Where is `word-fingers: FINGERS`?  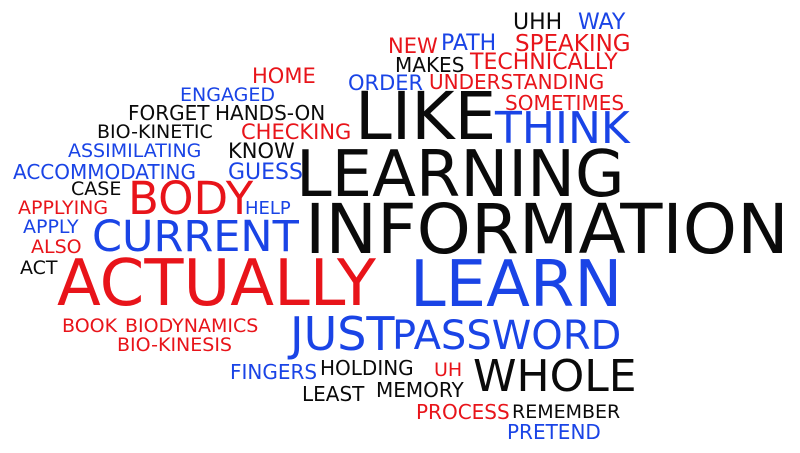 word-fingers: FINGERS is located at coordinates (274, 372).